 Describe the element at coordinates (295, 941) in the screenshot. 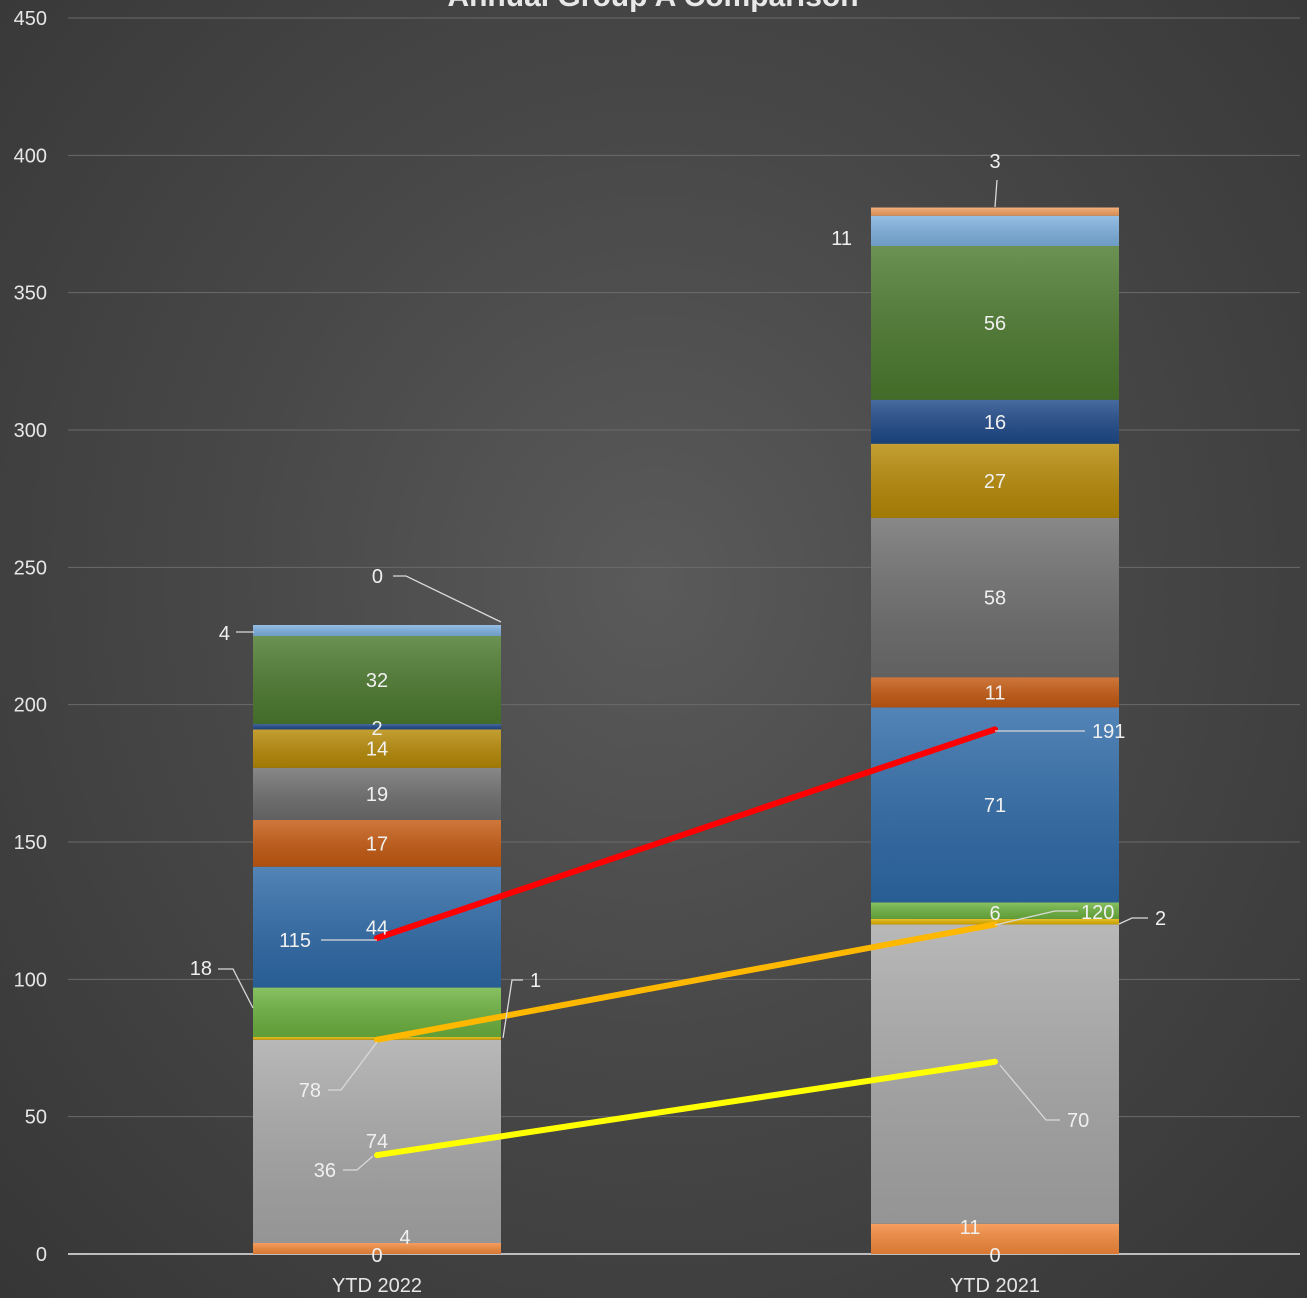

I see `trend-line-label: 115` at that location.